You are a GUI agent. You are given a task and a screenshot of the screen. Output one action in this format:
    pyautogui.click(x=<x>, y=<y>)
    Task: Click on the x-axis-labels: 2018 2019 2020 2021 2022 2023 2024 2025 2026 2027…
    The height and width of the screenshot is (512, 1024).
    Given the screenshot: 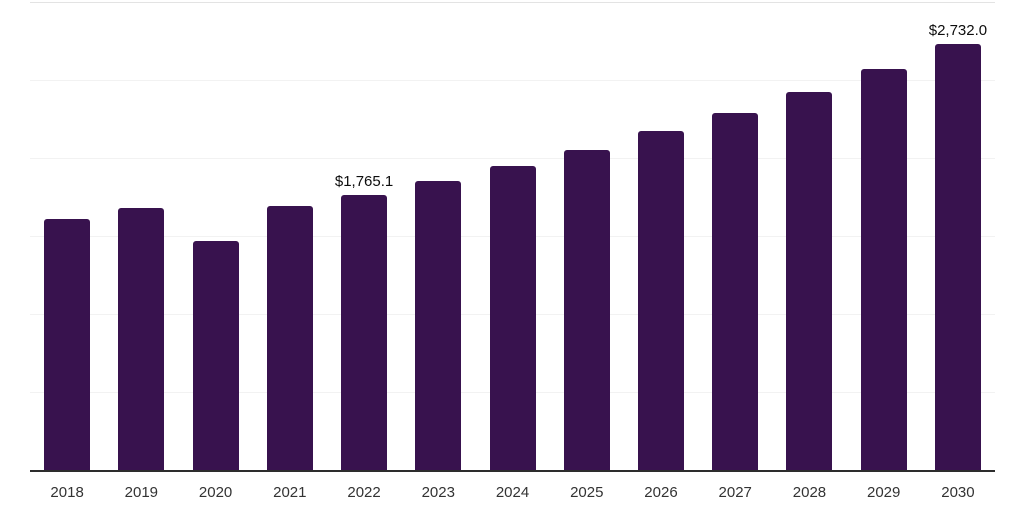 What is the action you would take?
    pyautogui.click(x=512, y=493)
    